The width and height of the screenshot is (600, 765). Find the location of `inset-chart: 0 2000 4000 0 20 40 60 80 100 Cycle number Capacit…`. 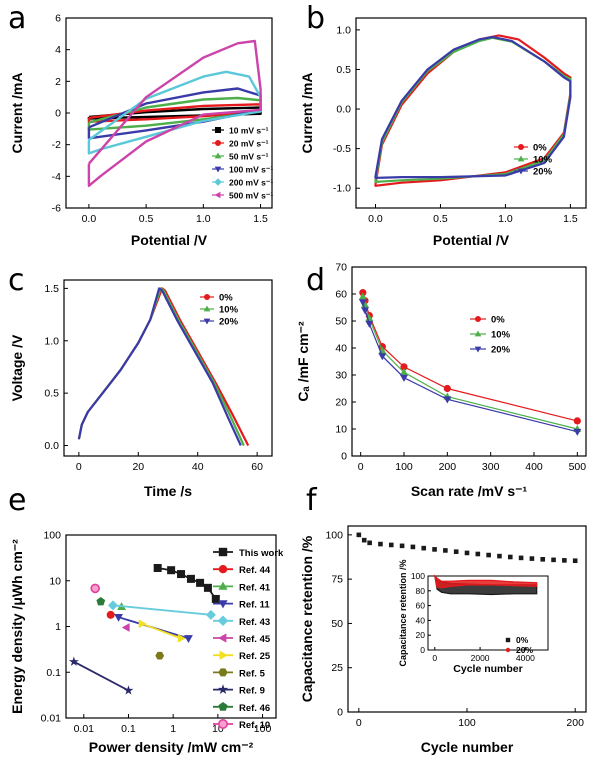

inset-chart: 0 2000 4000 0 20 40 60 80 100 Cycle number Capacit… is located at coordinates (473, 617).